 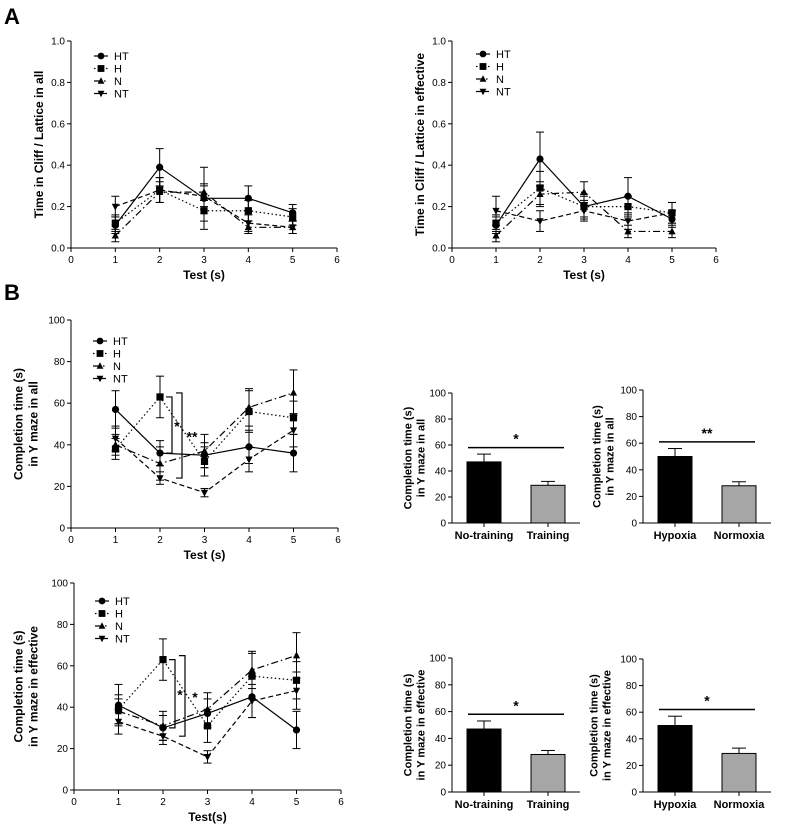 What do you see at coordinates (120, 342) in the screenshot?
I see `legend-label: HT` at bounding box center [120, 342].